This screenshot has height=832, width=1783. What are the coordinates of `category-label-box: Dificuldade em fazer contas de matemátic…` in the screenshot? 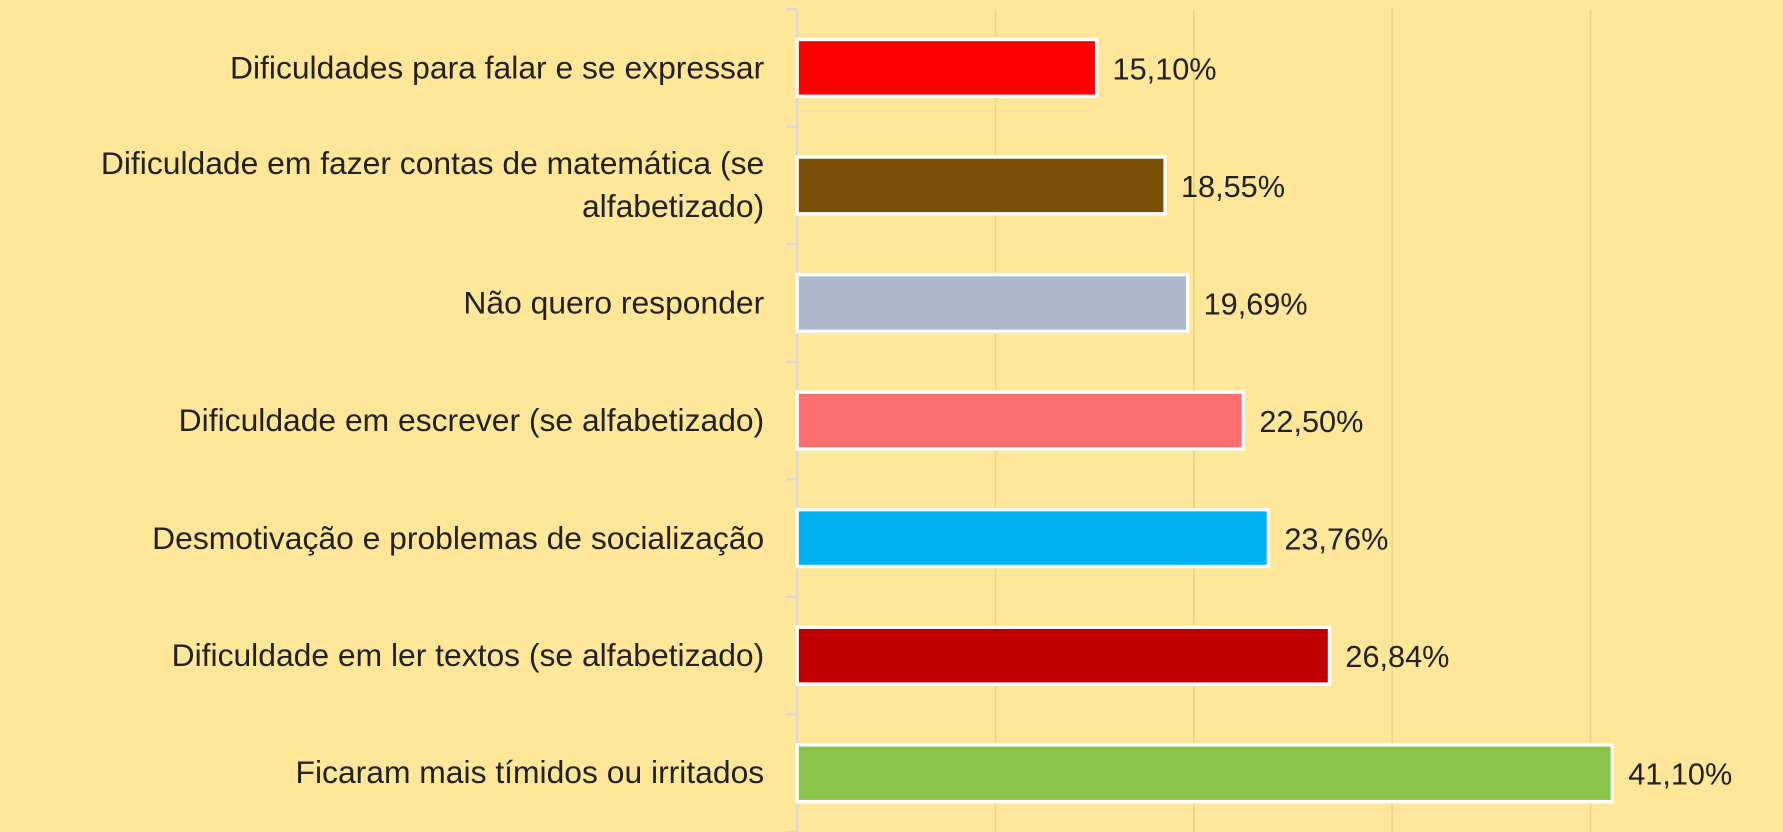 It's located at (432, 185).